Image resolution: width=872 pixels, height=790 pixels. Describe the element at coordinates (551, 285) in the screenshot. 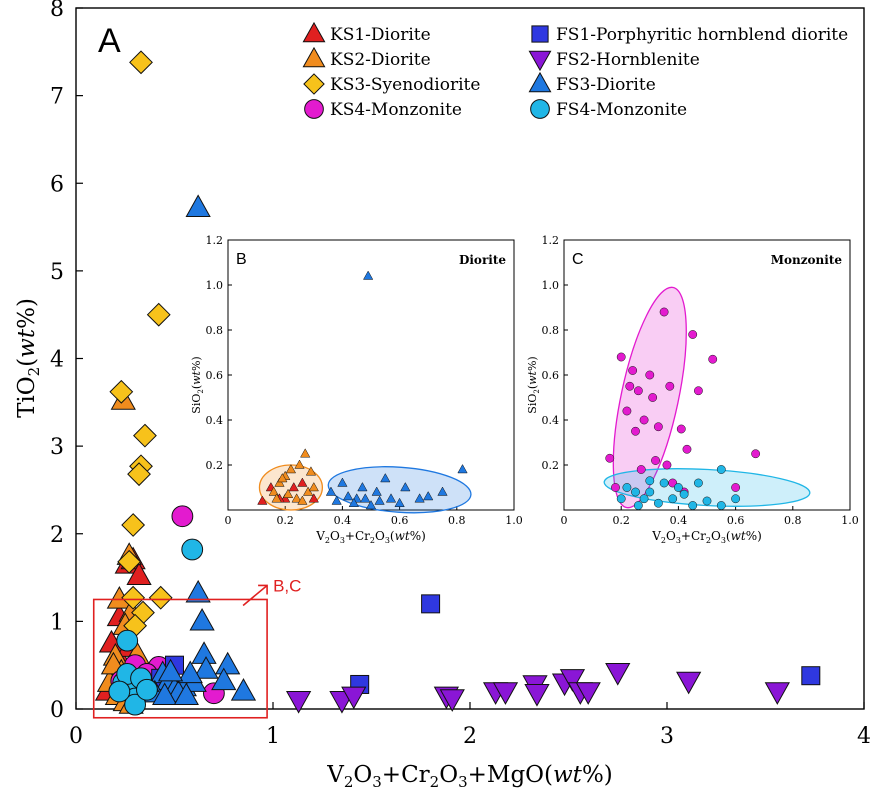

I see `y-tick-label: 1.0` at that location.